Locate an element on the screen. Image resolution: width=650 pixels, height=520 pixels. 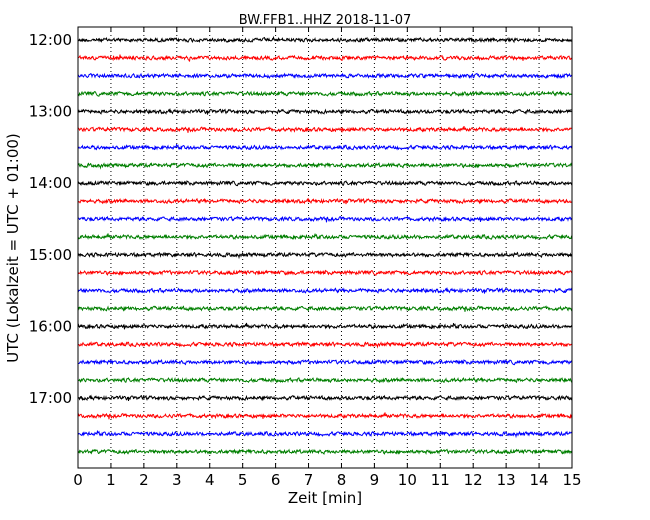
y-tick-label: 17:00 is located at coordinates (50, 398).